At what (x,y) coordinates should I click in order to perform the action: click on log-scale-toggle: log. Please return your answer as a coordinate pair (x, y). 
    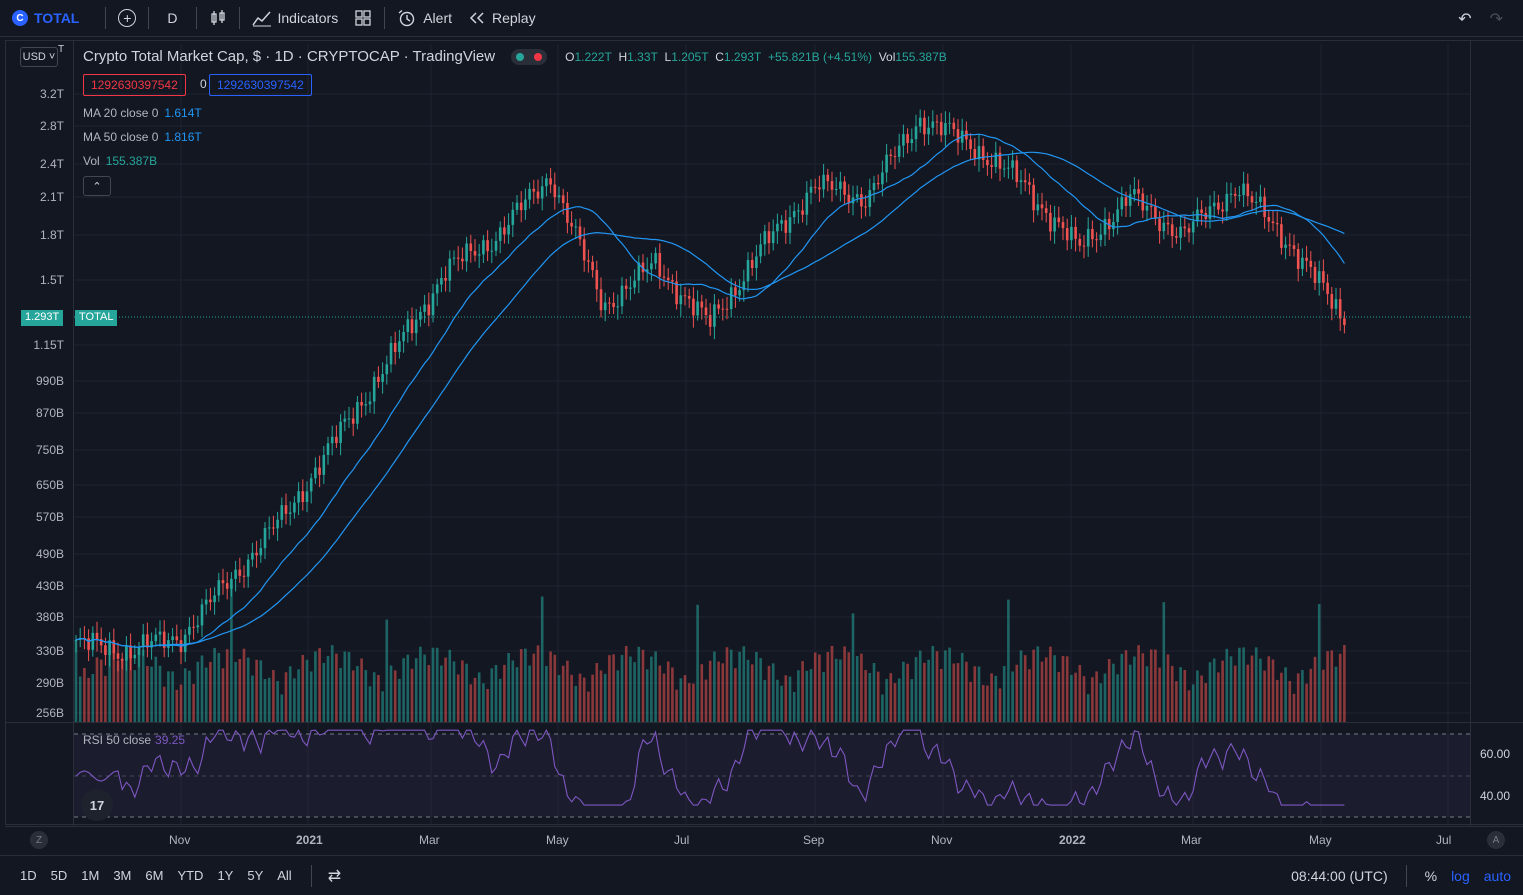
    Looking at the image, I should click on (1460, 876).